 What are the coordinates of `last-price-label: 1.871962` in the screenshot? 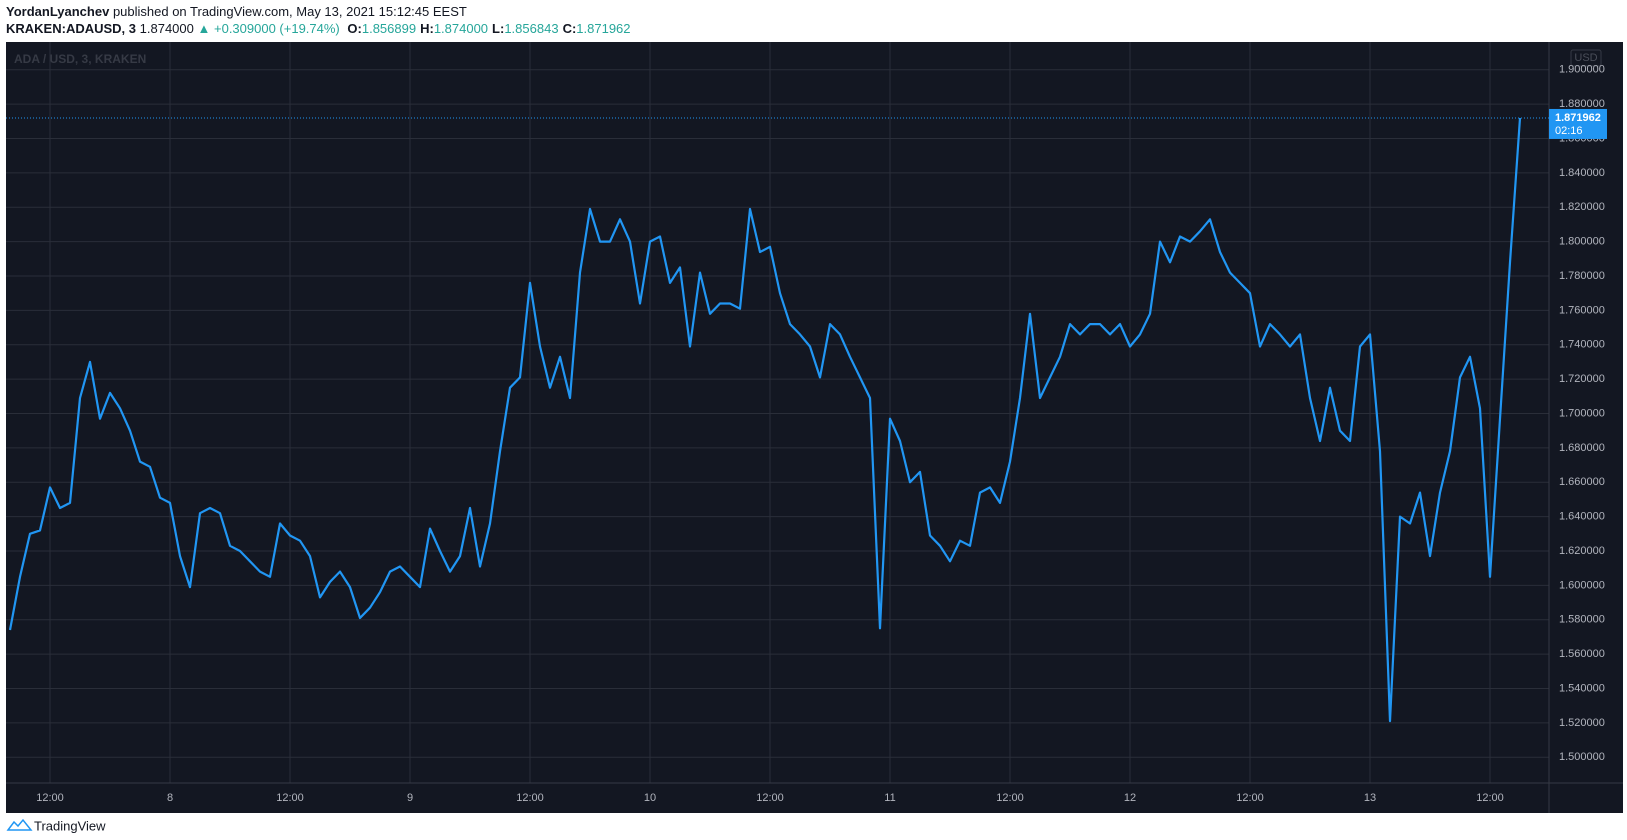 It's located at (1578, 118).